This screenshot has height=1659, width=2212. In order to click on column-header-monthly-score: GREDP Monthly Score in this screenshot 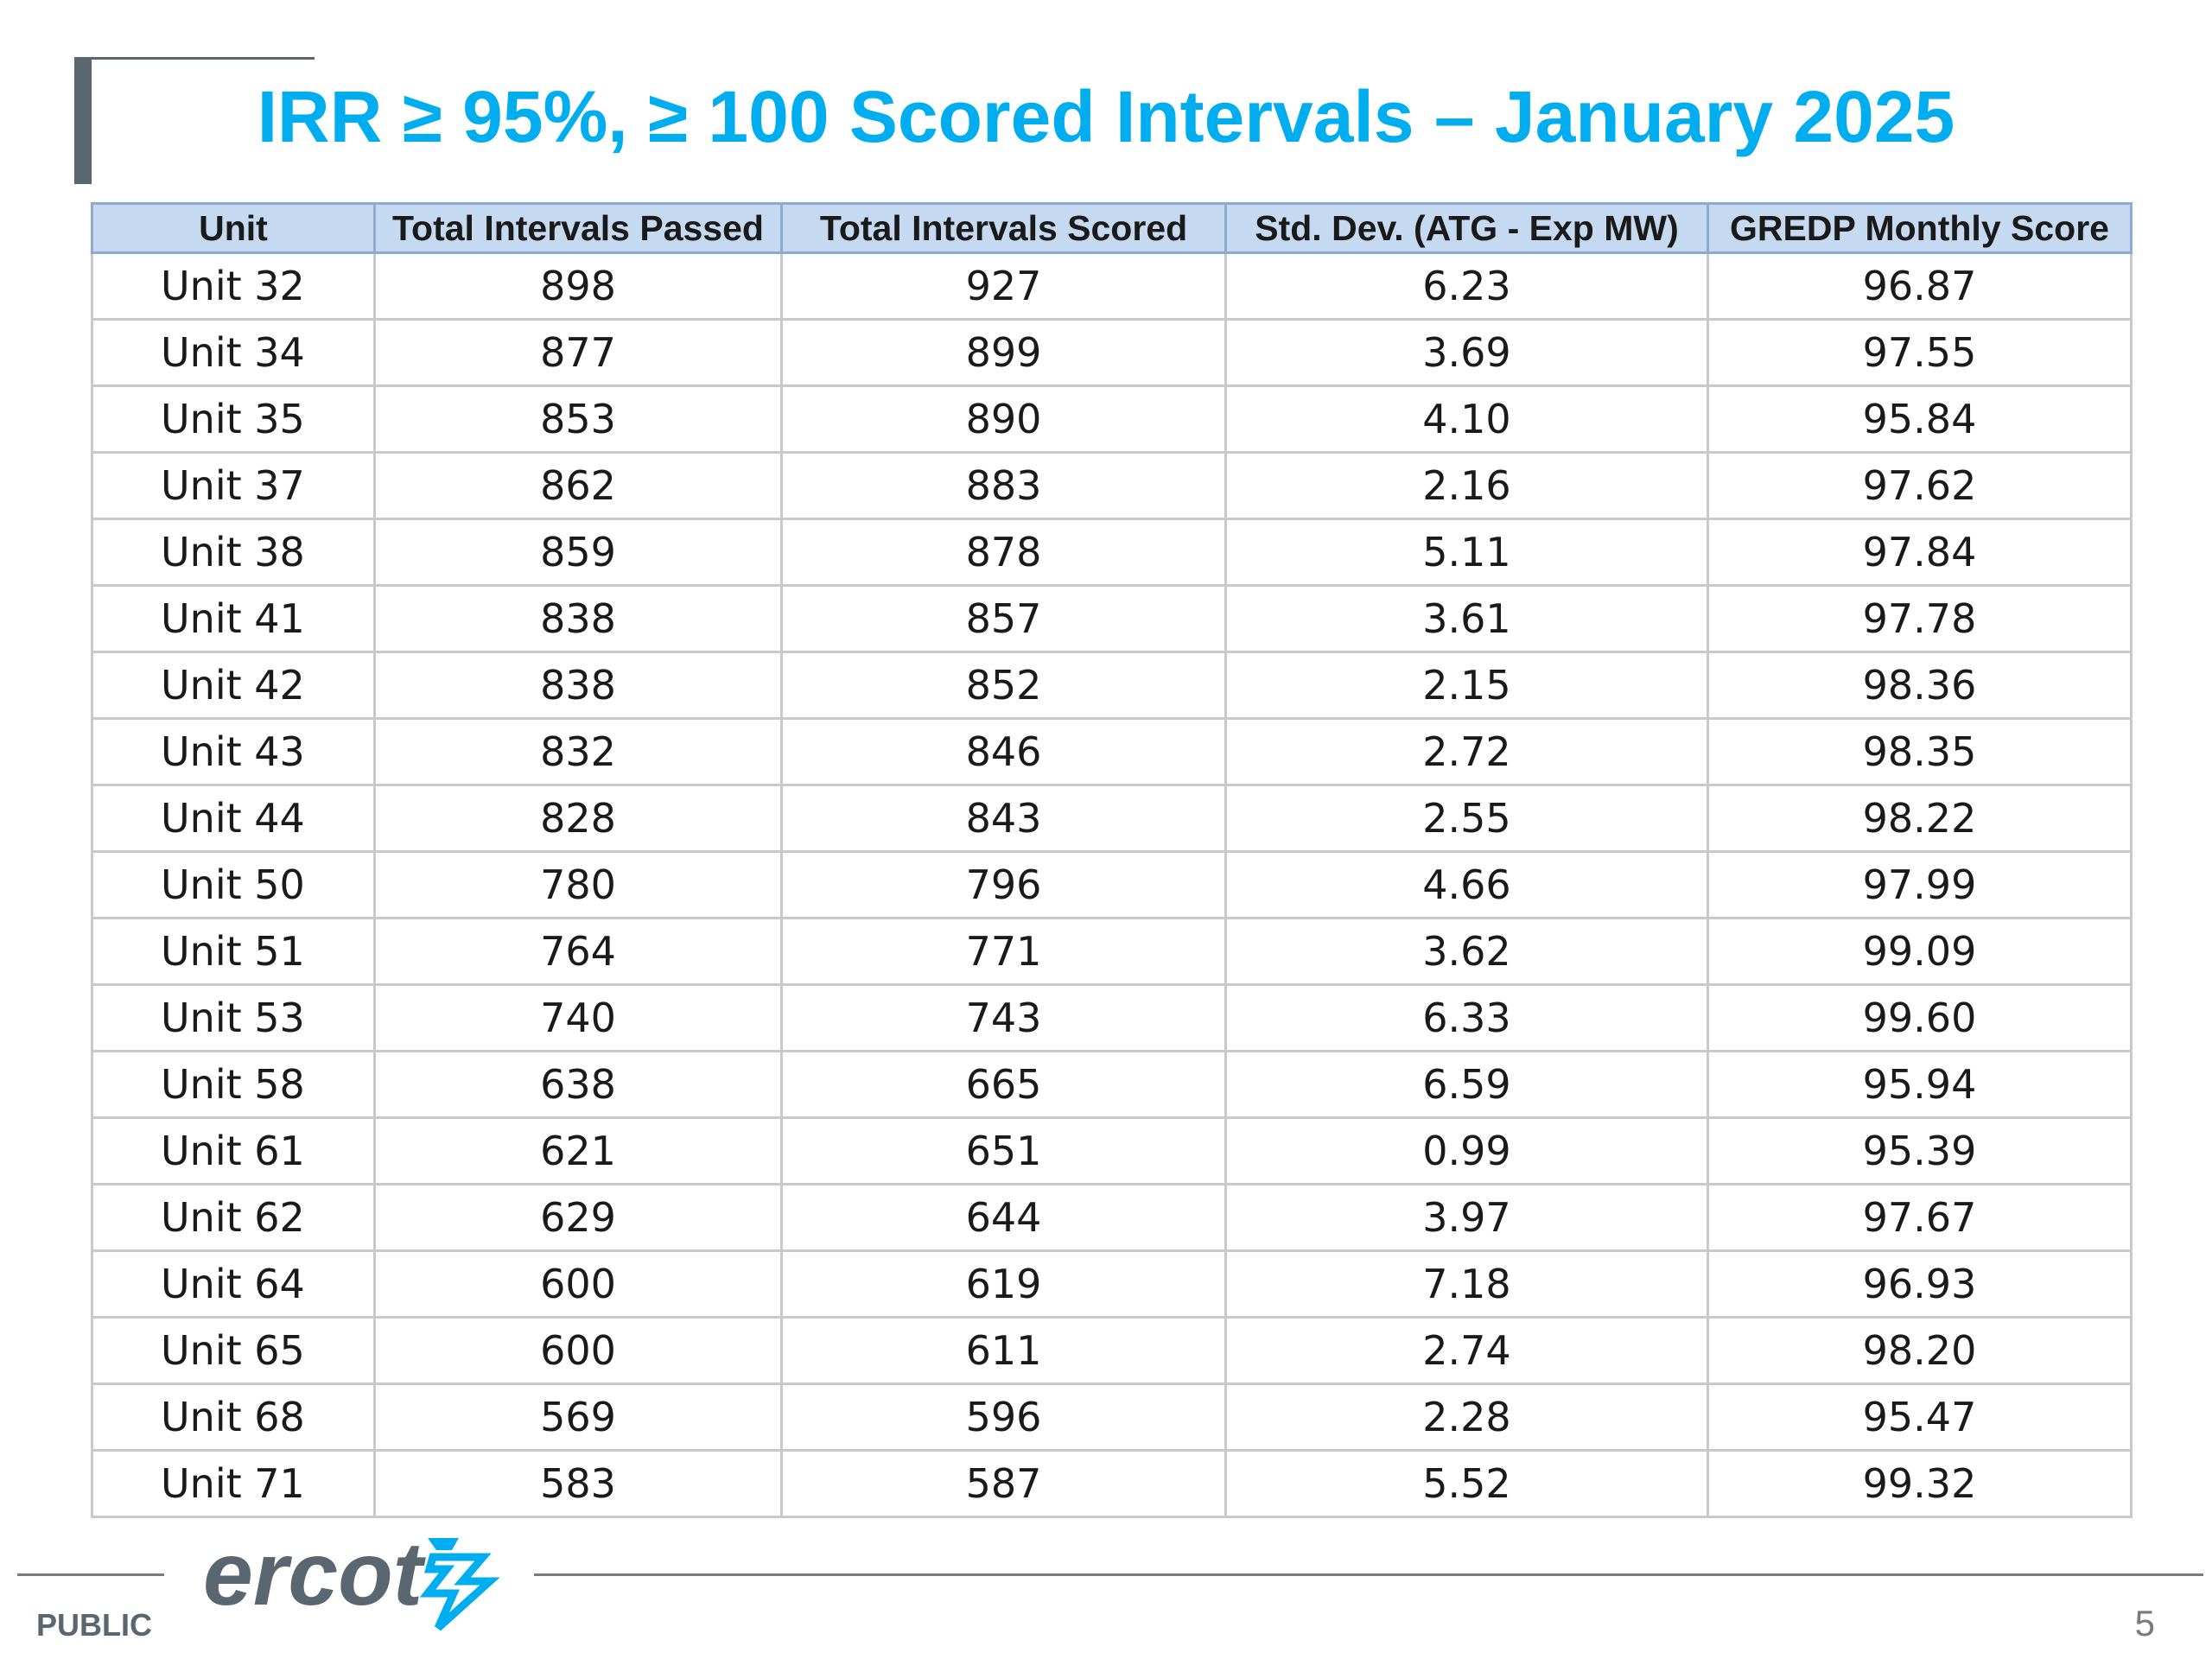, I will do `click(1920, 228)`.